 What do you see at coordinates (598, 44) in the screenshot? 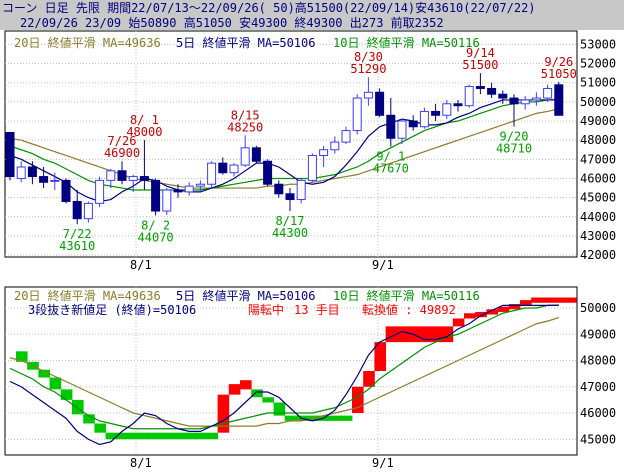
I see `y-tick-label: 53000` at bounding box center [598, 44].